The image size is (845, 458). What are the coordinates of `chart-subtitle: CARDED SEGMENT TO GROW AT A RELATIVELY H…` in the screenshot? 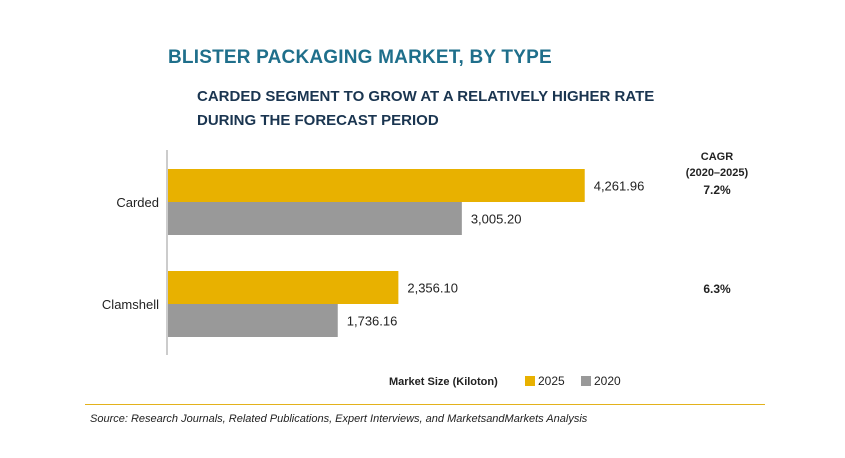 It's located at (426, 108).